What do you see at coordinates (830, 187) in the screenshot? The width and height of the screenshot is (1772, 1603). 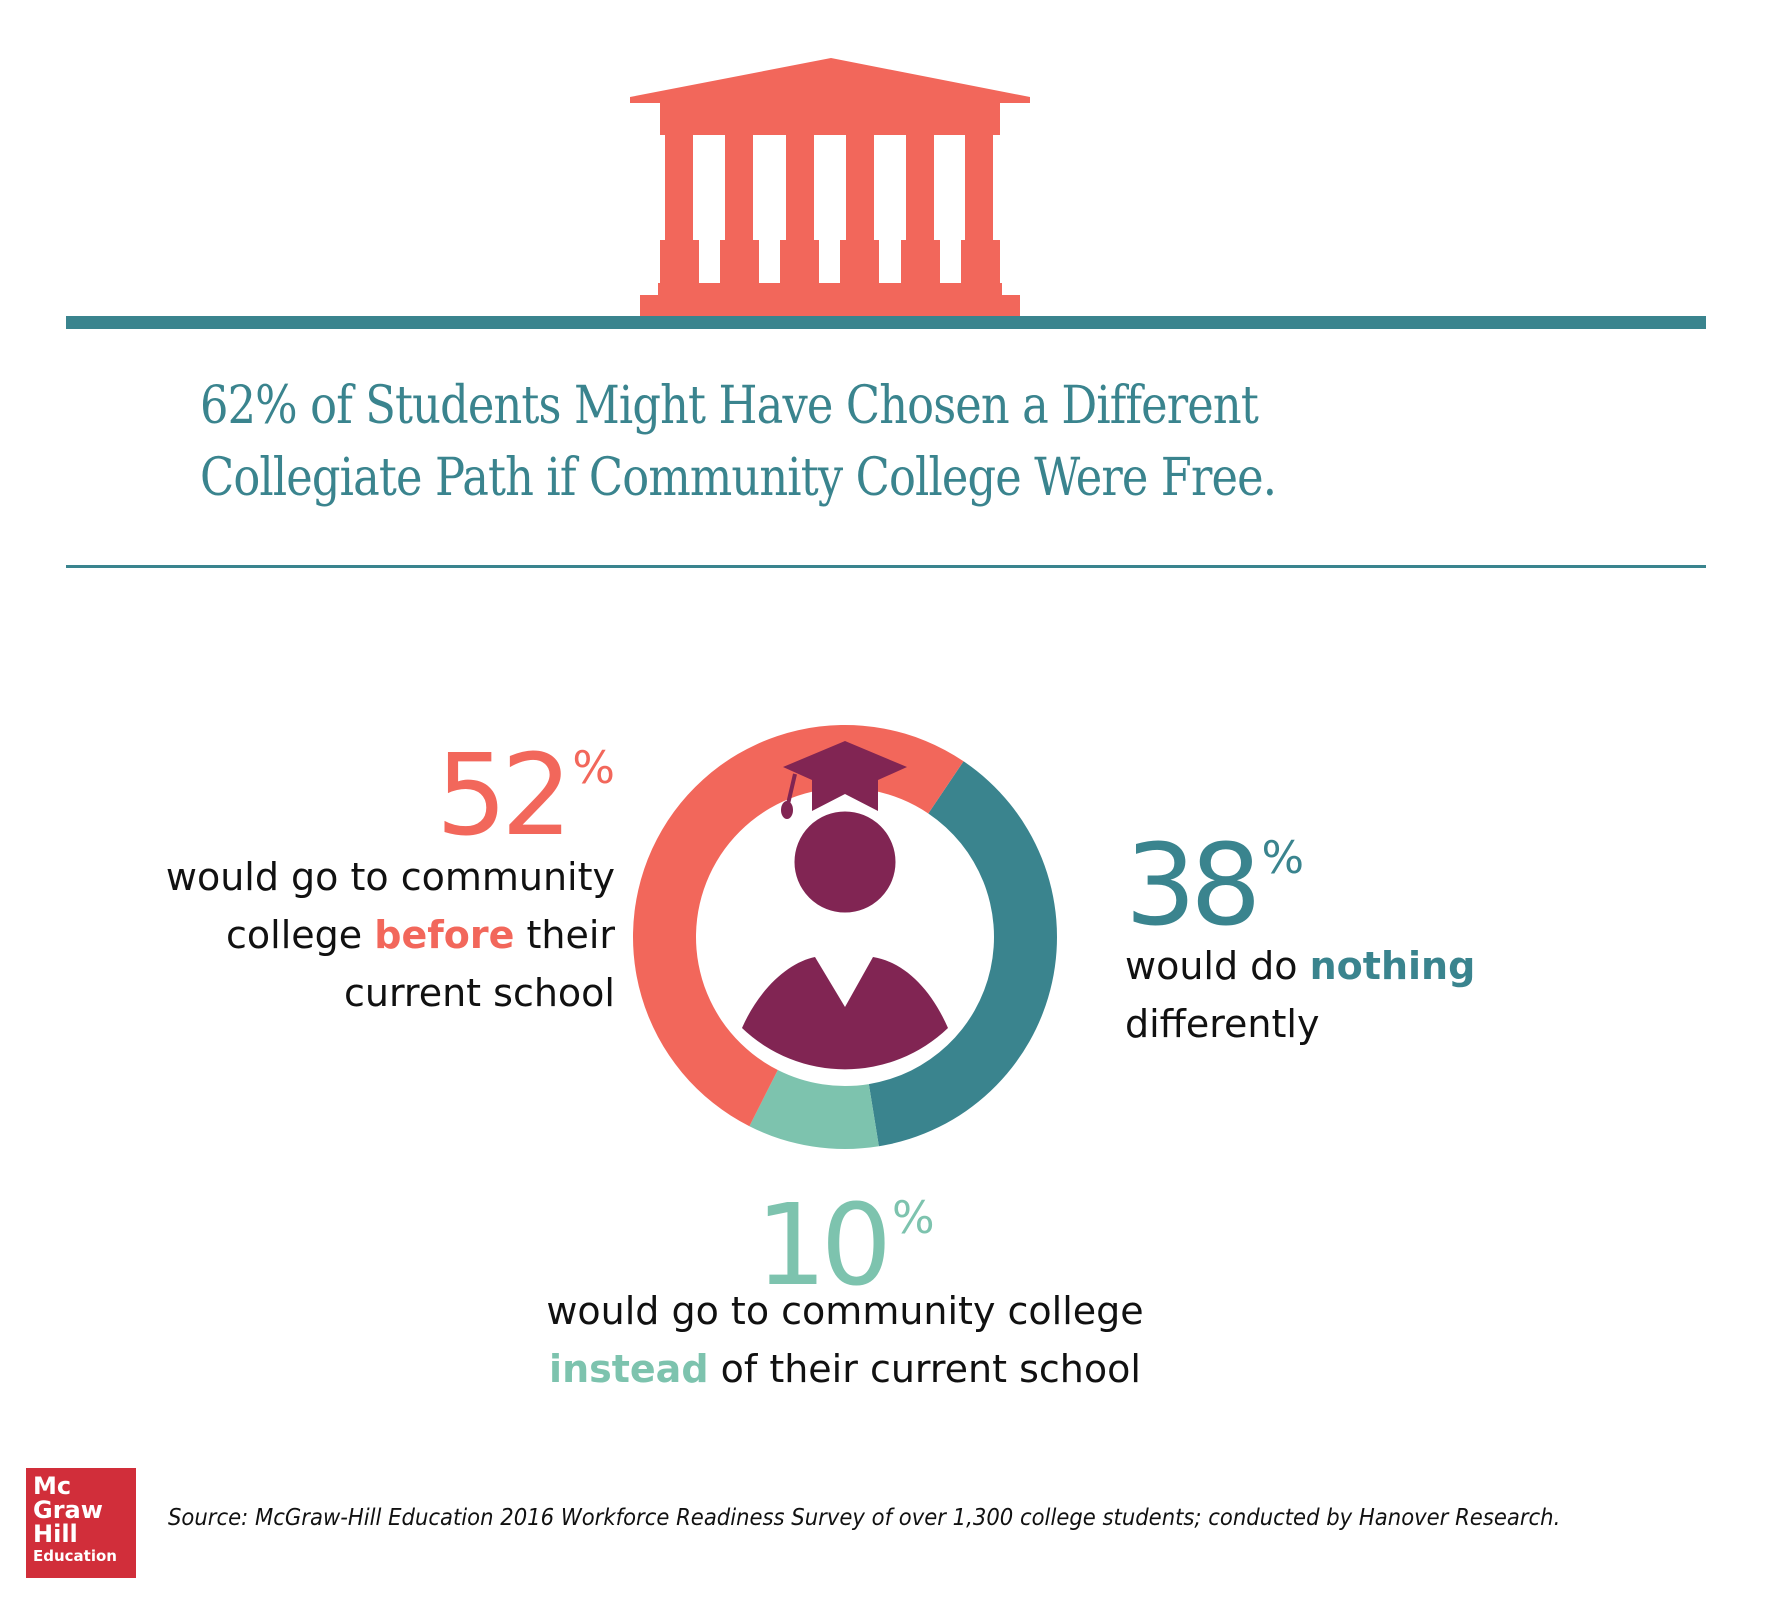 I see `university-building-icon` at bounding box center [830, 187].